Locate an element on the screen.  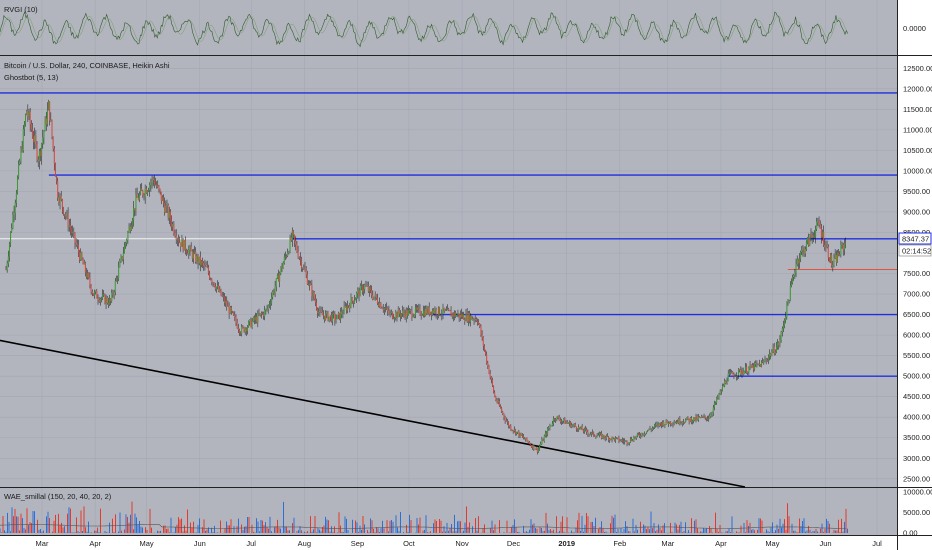
price-tick-label: 12000.00 is located at coordinates (917, 88).